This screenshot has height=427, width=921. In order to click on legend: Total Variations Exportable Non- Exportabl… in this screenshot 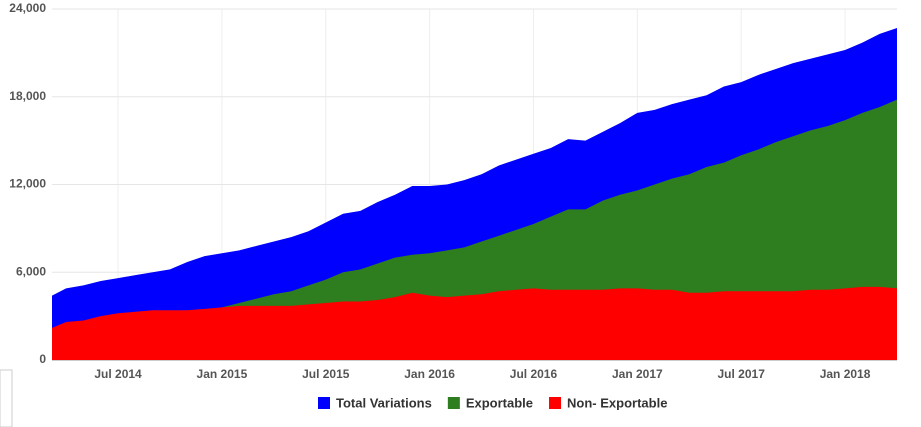, I will do `click(492, 402)`.